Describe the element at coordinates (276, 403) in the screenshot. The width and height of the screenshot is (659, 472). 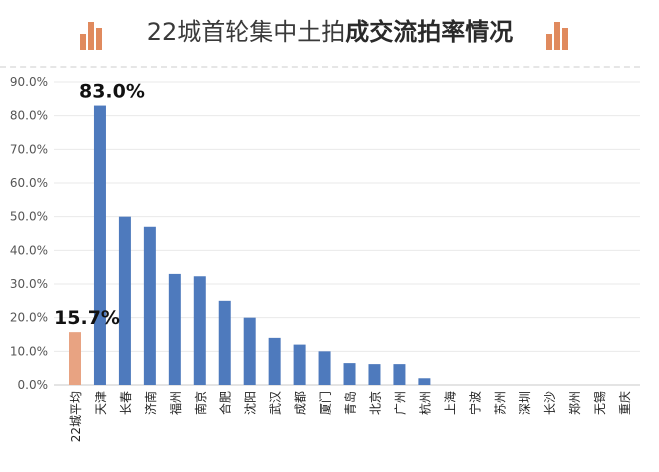
I see `x-tick-label: 武汉` at that location.